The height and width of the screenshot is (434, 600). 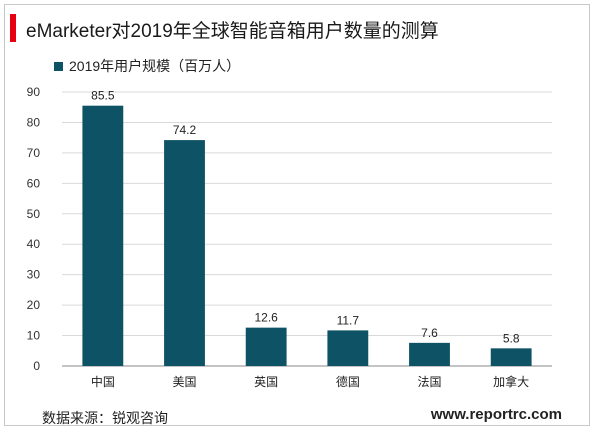 What do you see at coordinates (34, 92) in the screenshot?
I see `y-tick-label: 90` at bounding box center [34, 92].